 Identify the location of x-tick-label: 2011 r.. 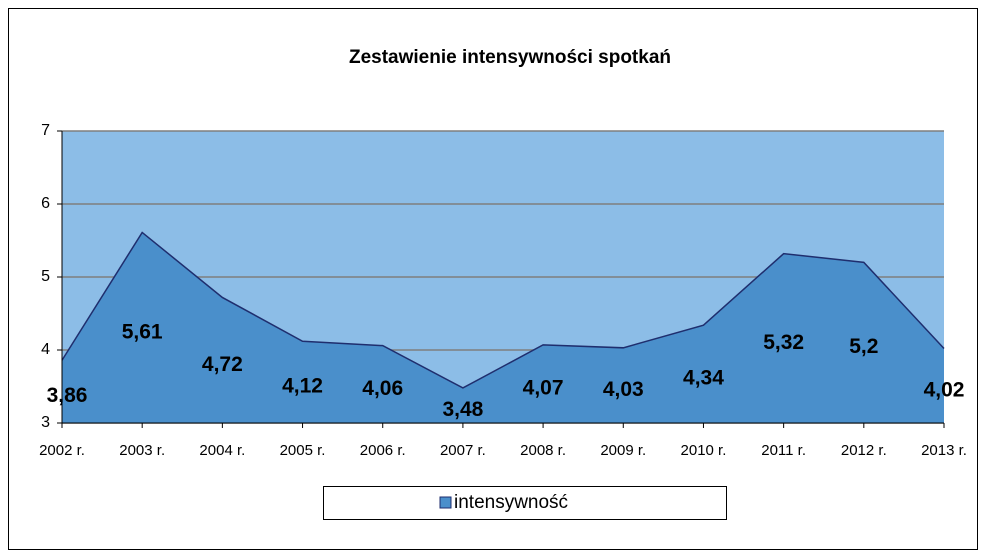
(783, 450).